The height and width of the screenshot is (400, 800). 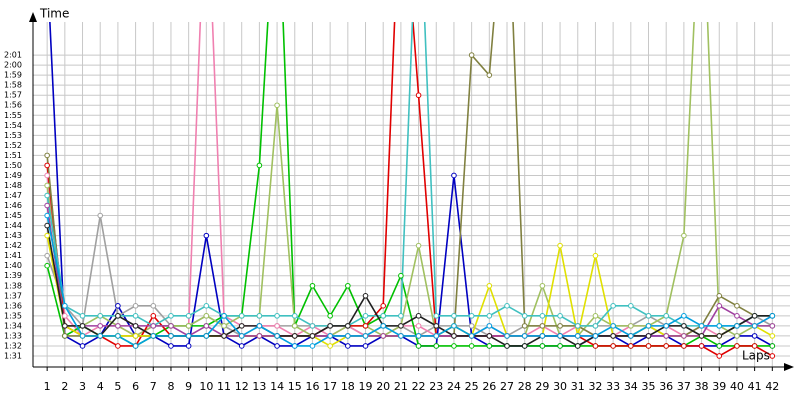 I want to click on y-tick-label: 1:57, so click(x=13, y=95).